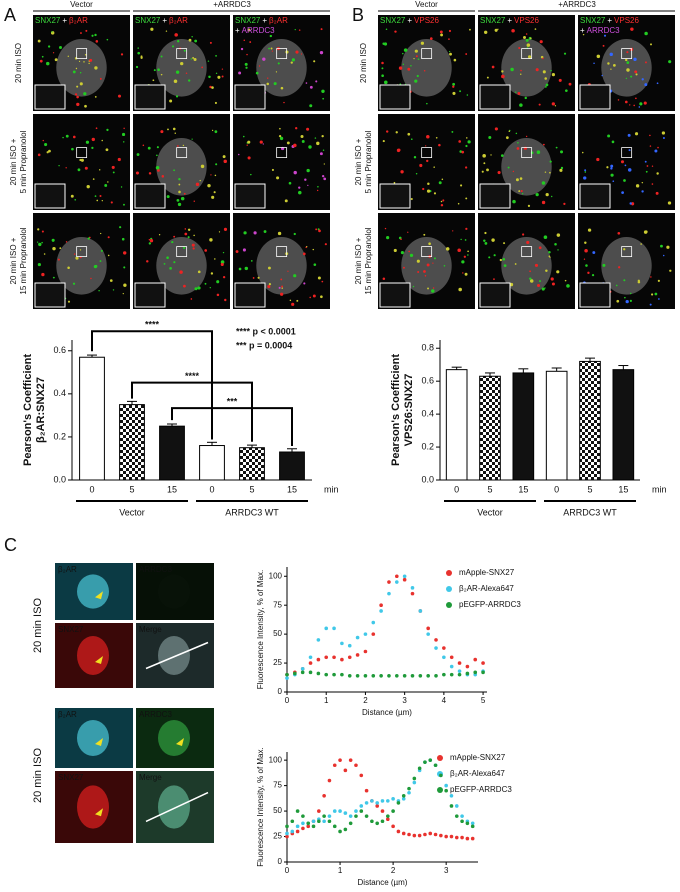 This screenshot has width=680, height=892. Describe the element at coordinates (609, 20) in the screenshot. I see `column-label: SNX27 + VPS26` at that location.